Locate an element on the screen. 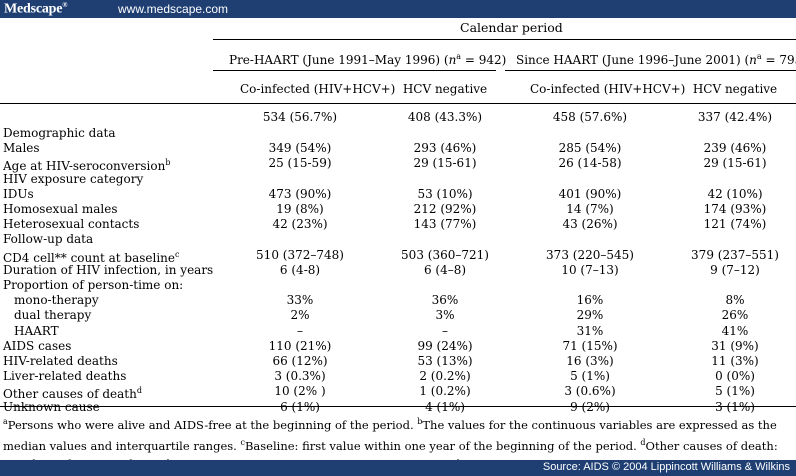 The image size is (796, 476). column-header-1: Co-infected (HIV+HCV+) is located at coordinates (318, 89).